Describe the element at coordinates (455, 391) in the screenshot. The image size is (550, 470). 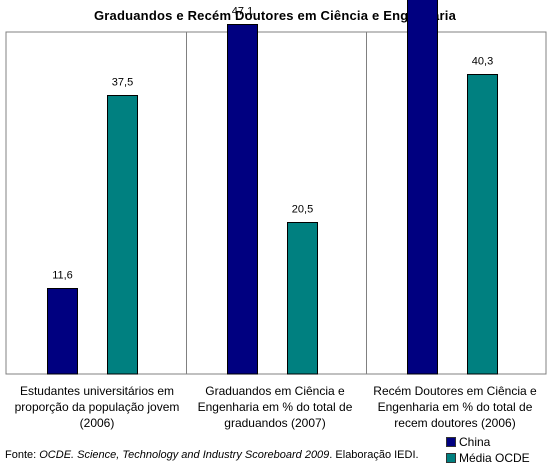
I see `category-label-3-line-1: Recém Doutores em Ciência e` at that location.